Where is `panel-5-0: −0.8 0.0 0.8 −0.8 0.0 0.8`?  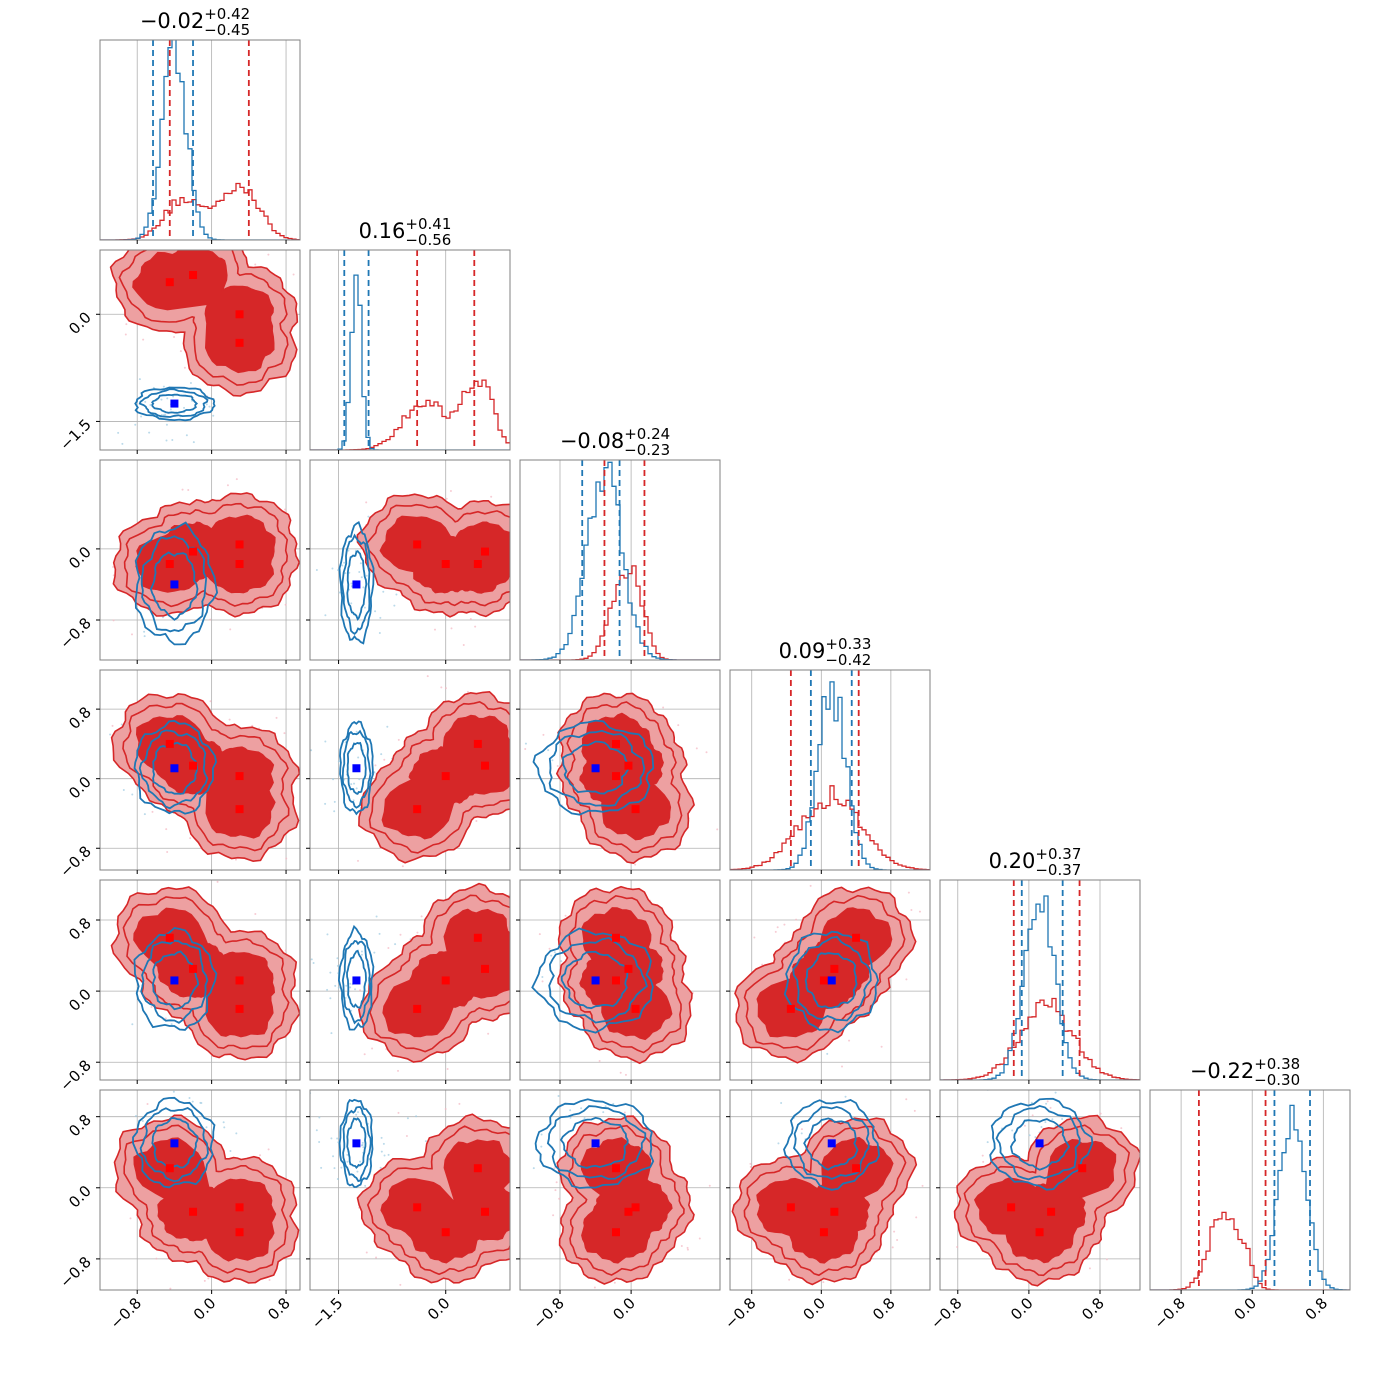
panel-5-0: −0.8 0.0 0.8 −0.8 0.0 0.8 is located at coordinates (178, 1212).